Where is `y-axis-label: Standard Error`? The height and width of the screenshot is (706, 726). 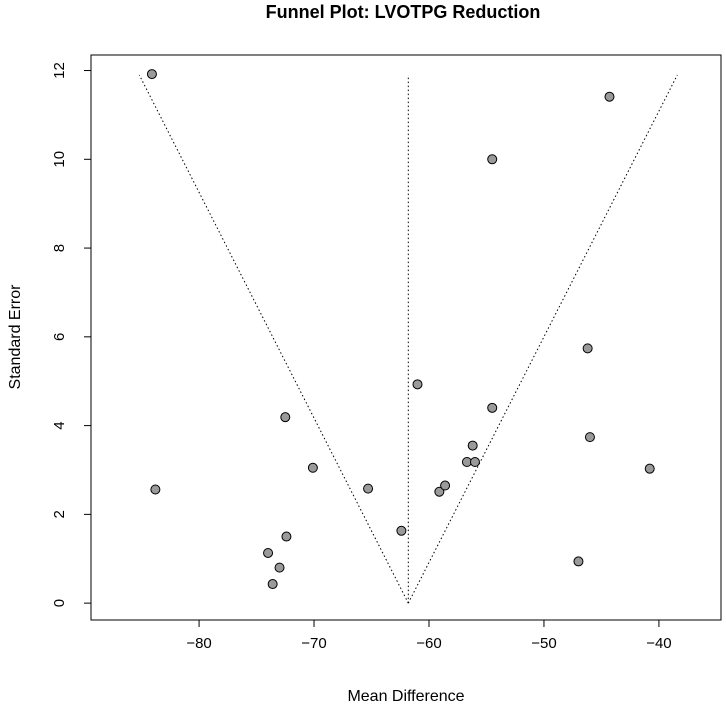
y-axis-label: Standard Error is located at coordinates (15, 337).